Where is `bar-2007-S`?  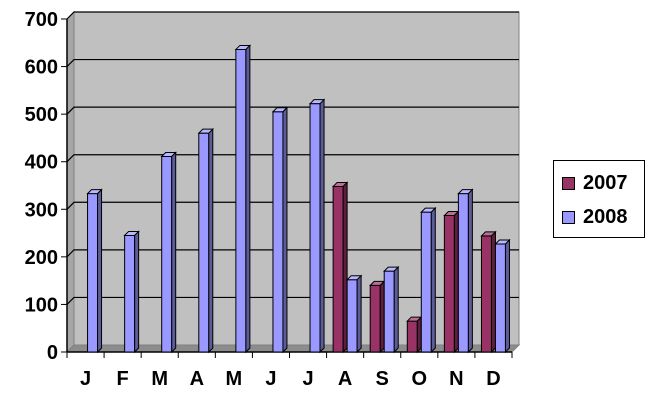
bar-2007-S is located at coordinates (377, 317).